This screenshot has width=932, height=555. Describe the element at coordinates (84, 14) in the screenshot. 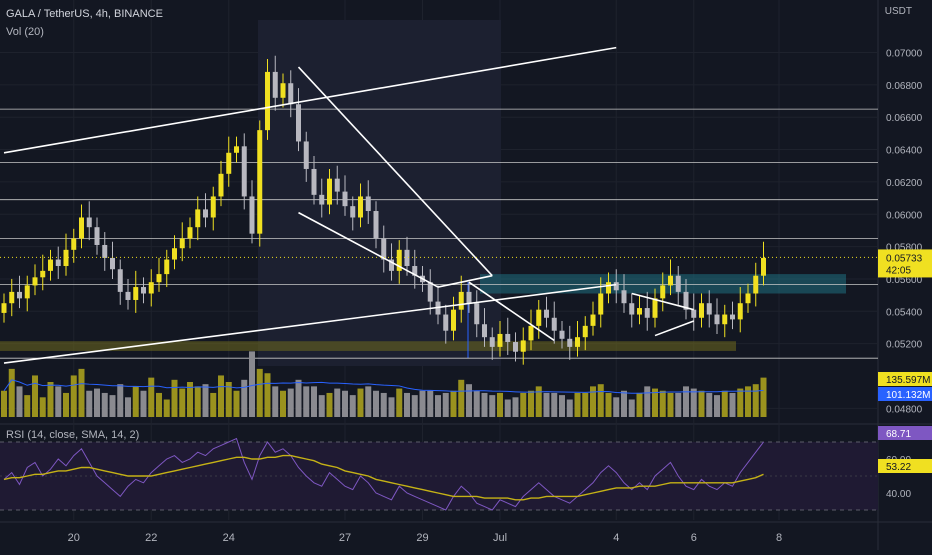

I see `symbol-title: GALA / TetherUS, 4h, BINANCE` at that location.